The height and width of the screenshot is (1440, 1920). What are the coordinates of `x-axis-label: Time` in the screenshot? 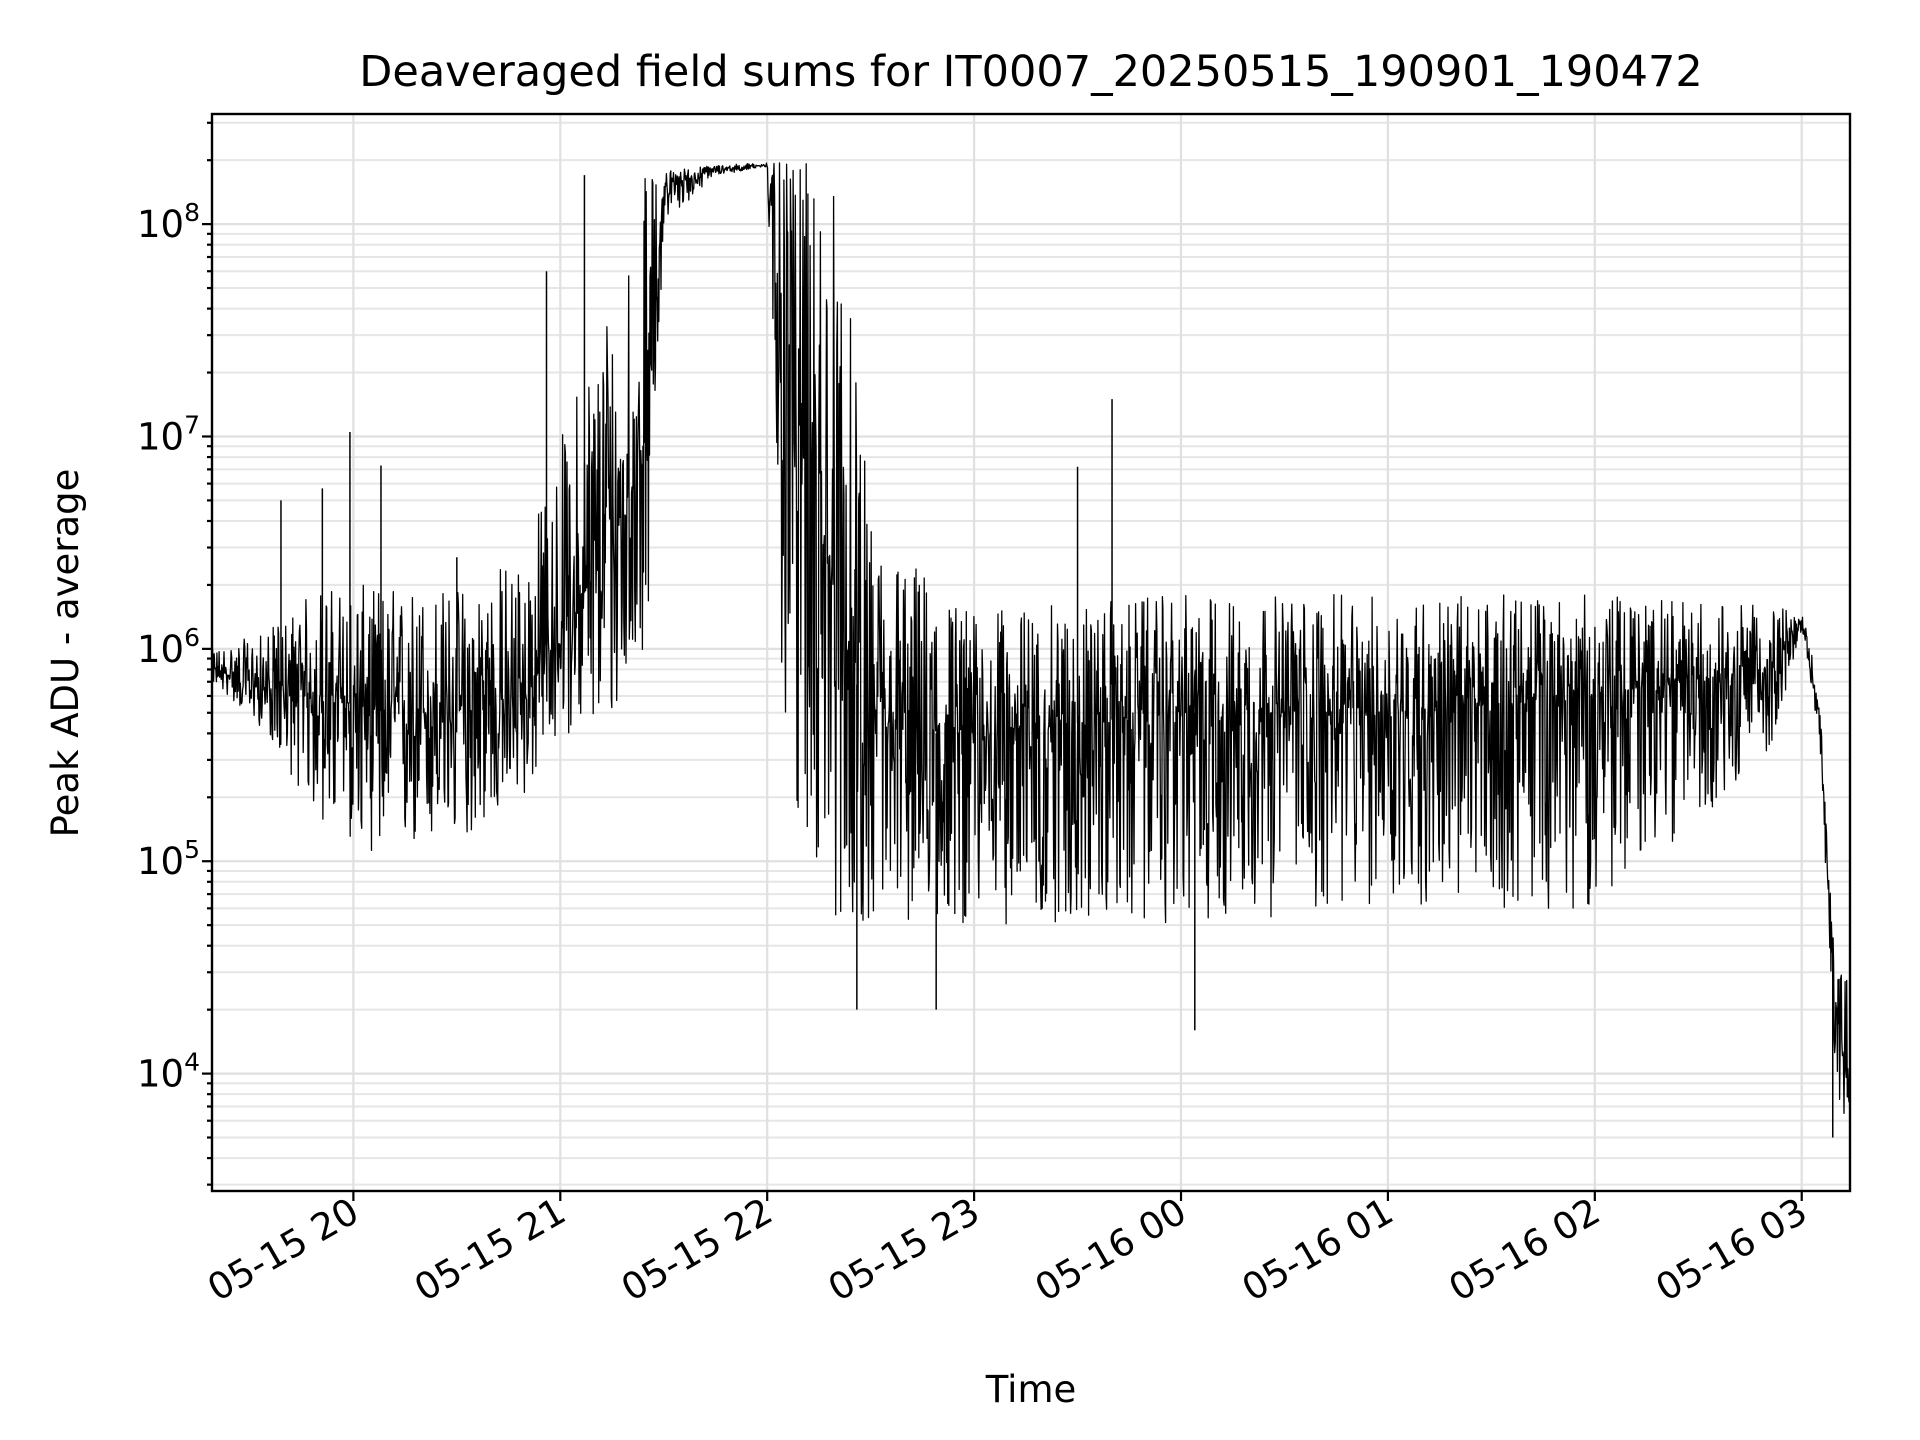 It's located at (1031, 1389).